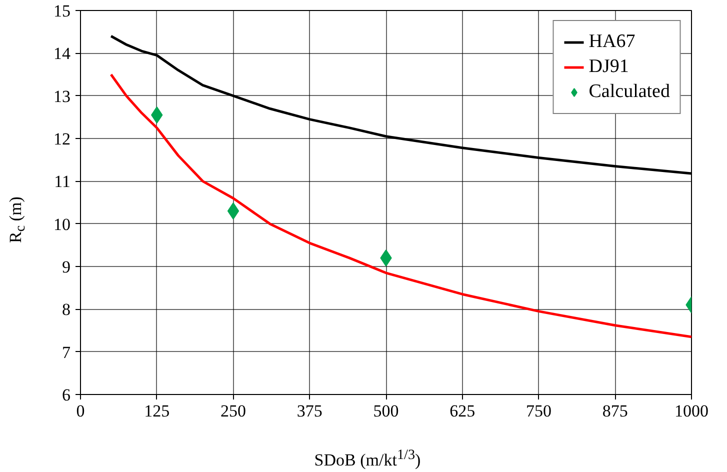 Image resolution: width=727 pixels, height=472 pixels. Describe the element at coordinates (386, 411) in the screenshot. I see `x-tick-label: 500` at that location.